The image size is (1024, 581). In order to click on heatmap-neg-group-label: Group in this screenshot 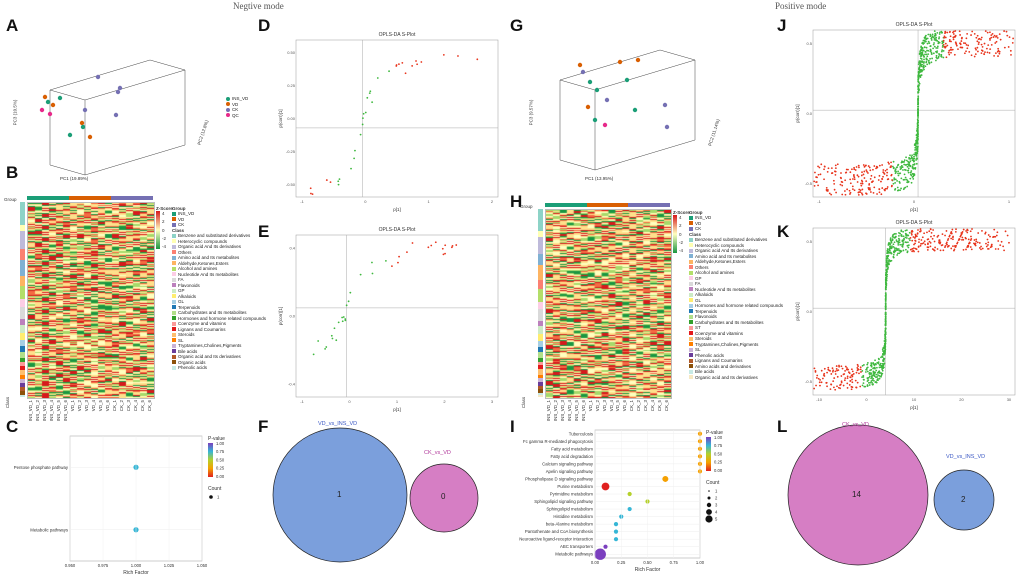, I will do `click(10, 199)`.